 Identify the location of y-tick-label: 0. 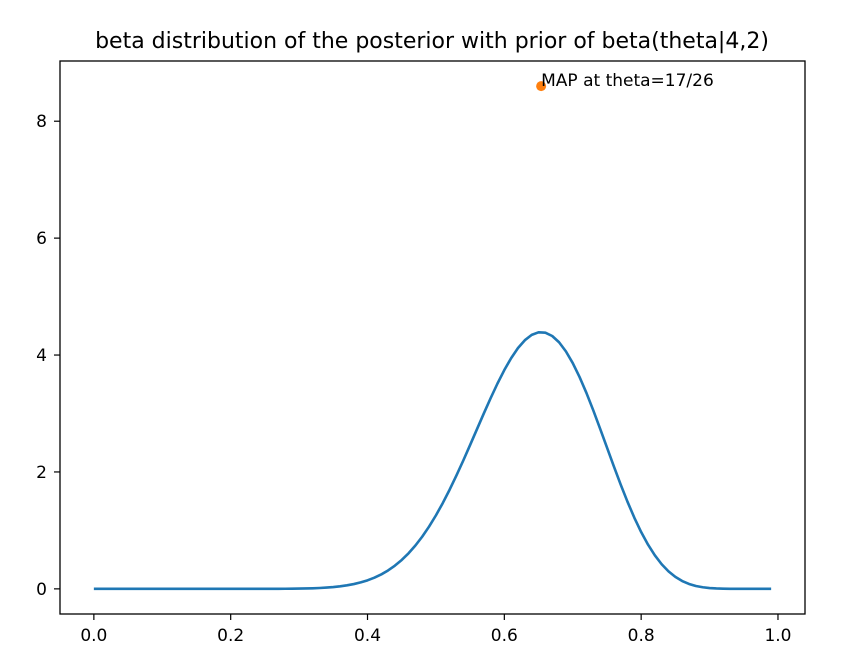
(41, 590).